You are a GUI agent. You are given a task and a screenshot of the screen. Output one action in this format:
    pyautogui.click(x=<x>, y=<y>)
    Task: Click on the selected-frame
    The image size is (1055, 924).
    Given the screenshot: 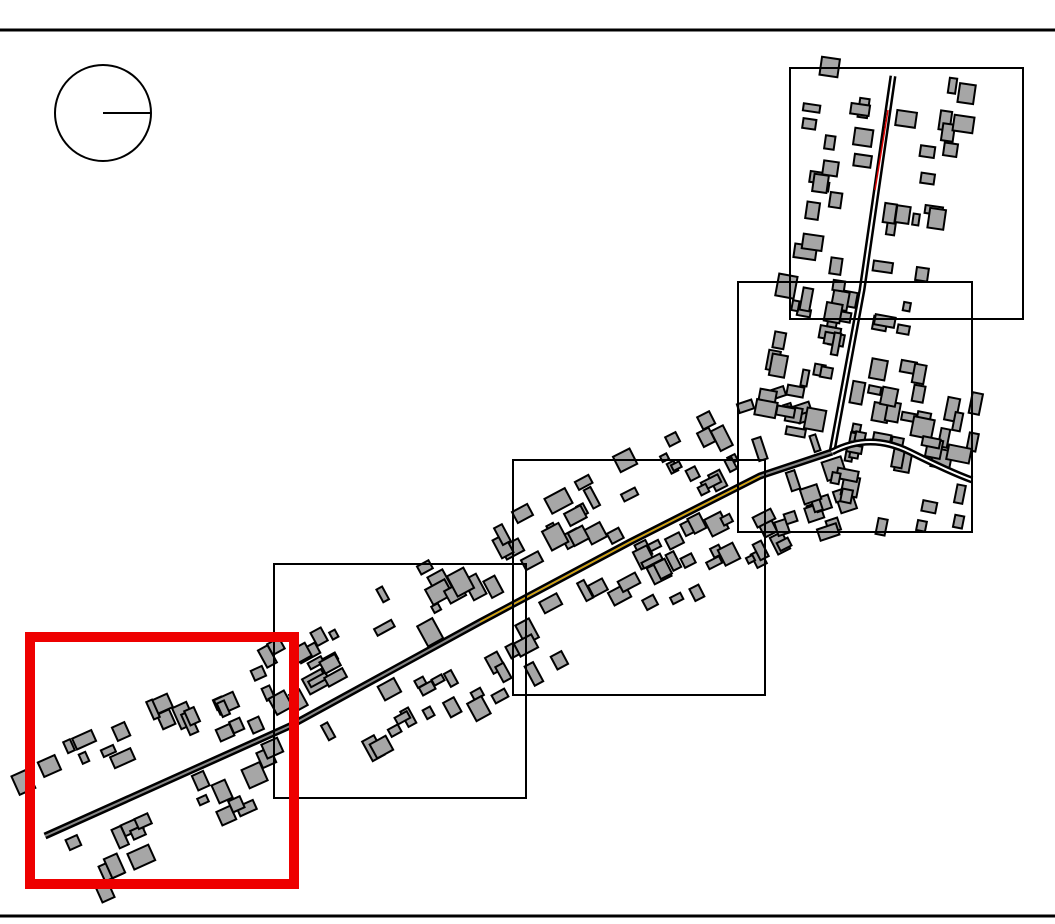 What is the action you would take?
    pyautogui.click(x=162, y=760)
    